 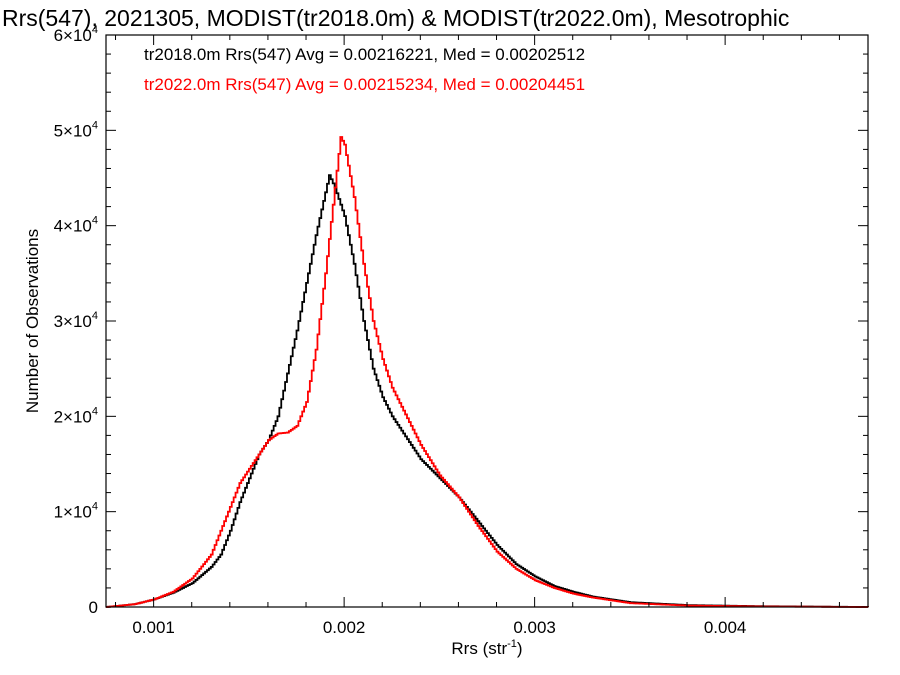 What do you see at coordinates (76, 320) in the screenshot?
I see `y-tick-label: 3×10⁴` at bounding box center [76, 320].